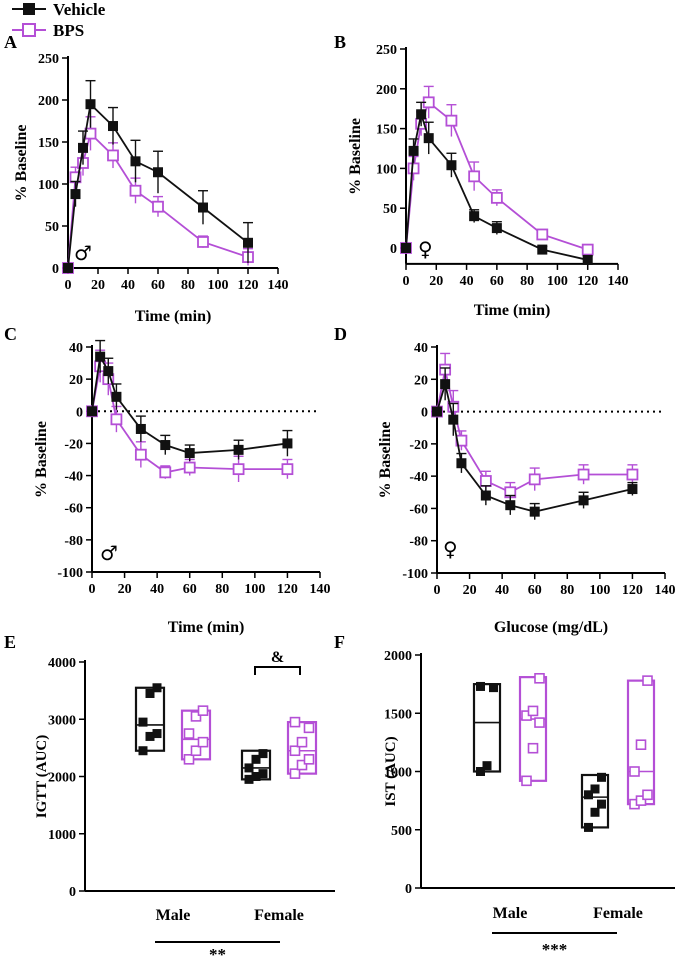 The height and width of the screenshot is (960, 685). Describe the element at coordinates (188, 285) in the screenshot. I see `x-tick-label: 80` at that location.